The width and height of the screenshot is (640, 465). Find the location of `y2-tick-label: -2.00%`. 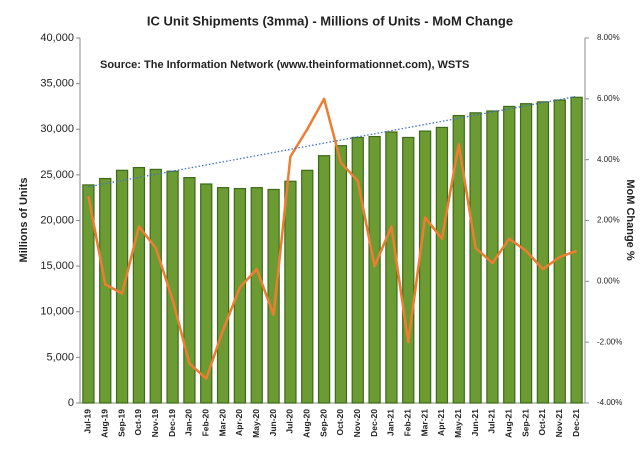

y2-tick-label: -2.00% is located at coordinates (609, 341).